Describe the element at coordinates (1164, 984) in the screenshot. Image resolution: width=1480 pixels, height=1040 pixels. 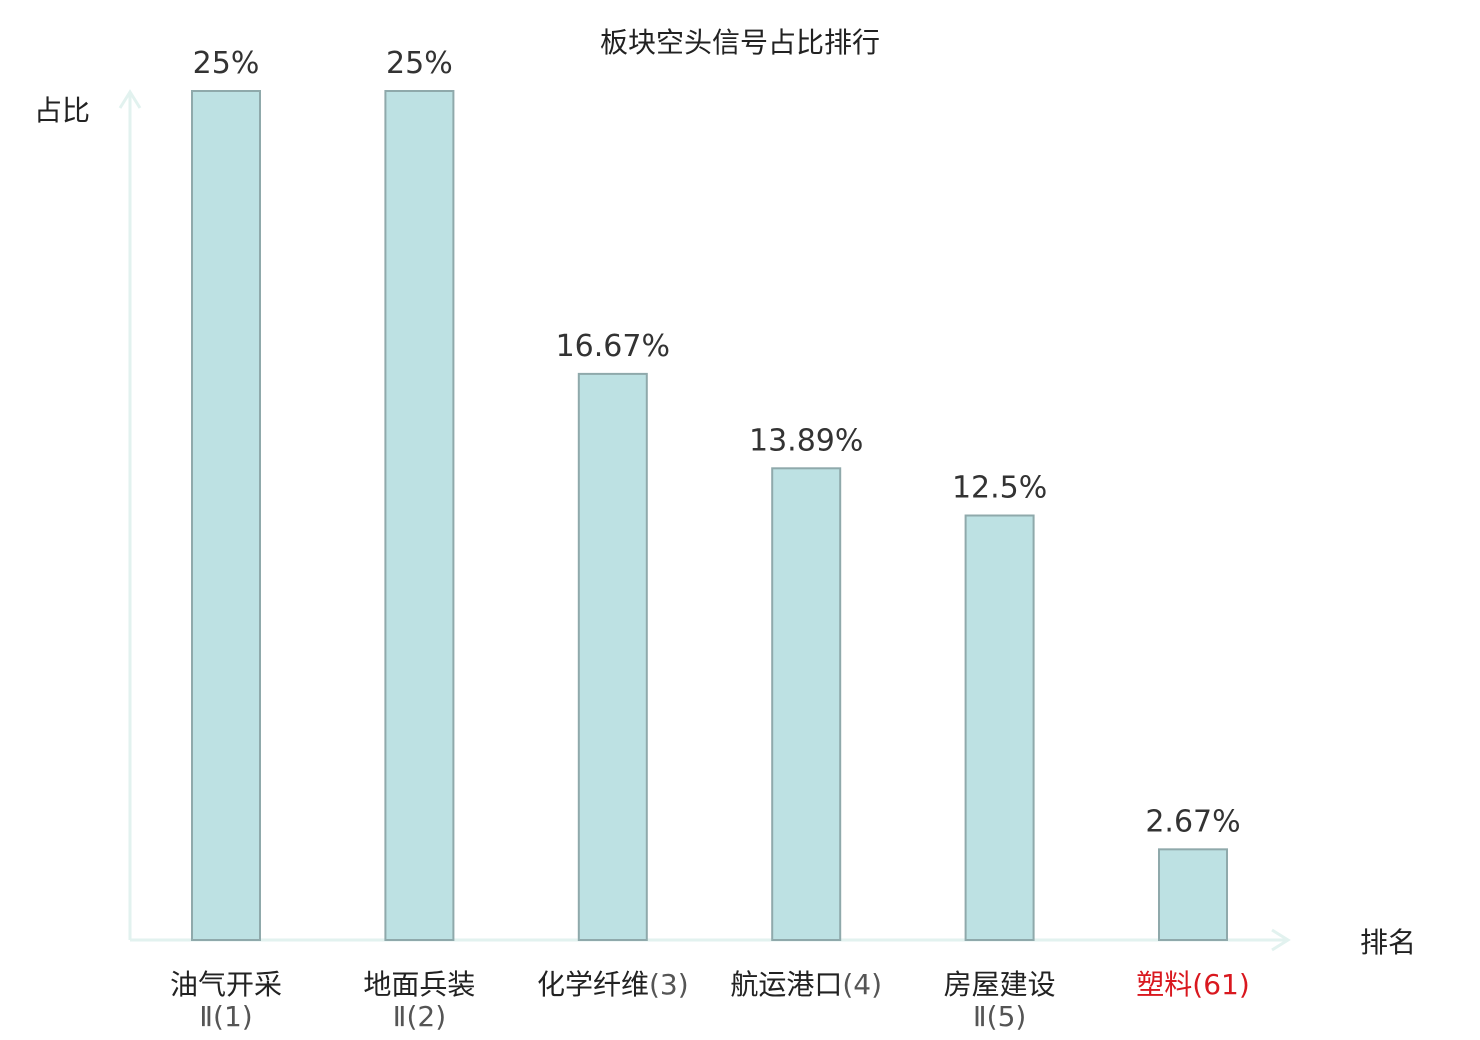
I see `category-name: 塑料` at that location.